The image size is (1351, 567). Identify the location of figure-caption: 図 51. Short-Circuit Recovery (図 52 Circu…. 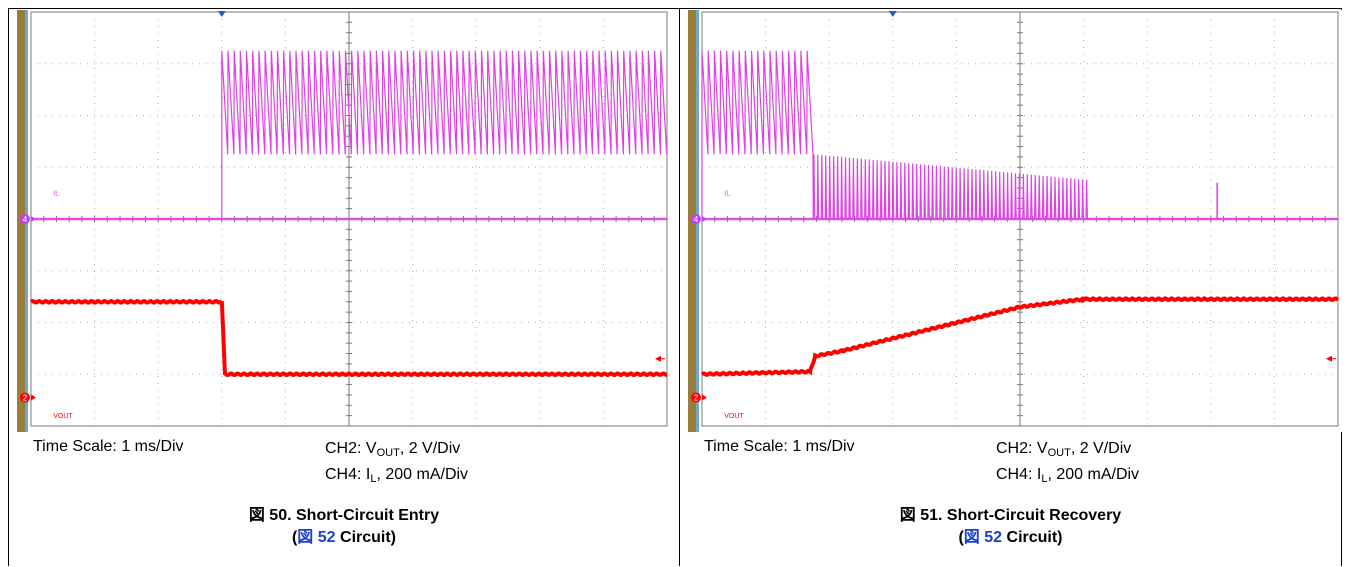
(1010, 527).